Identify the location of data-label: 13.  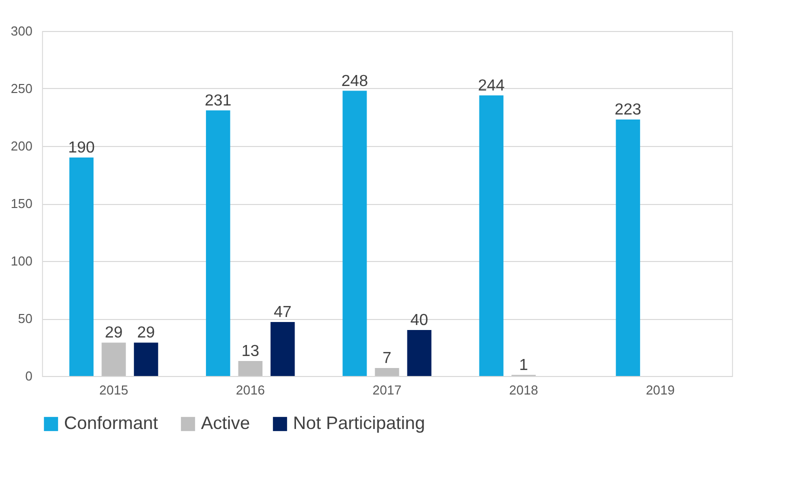
(250, 351).